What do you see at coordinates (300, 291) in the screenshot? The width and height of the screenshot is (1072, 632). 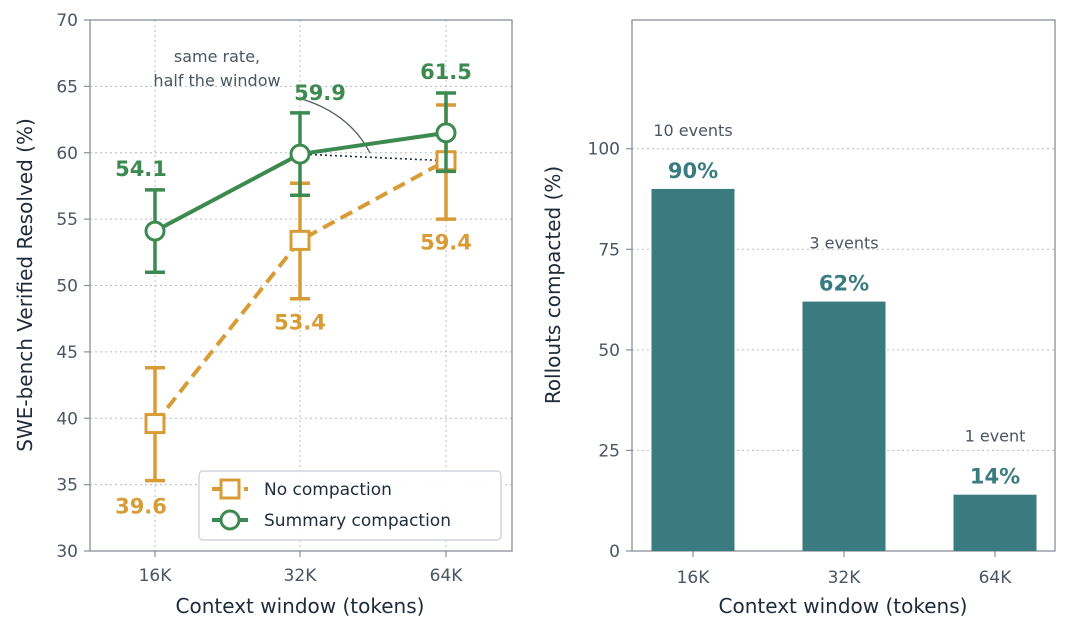 I see `series-line` at bounding box center [300, 291].